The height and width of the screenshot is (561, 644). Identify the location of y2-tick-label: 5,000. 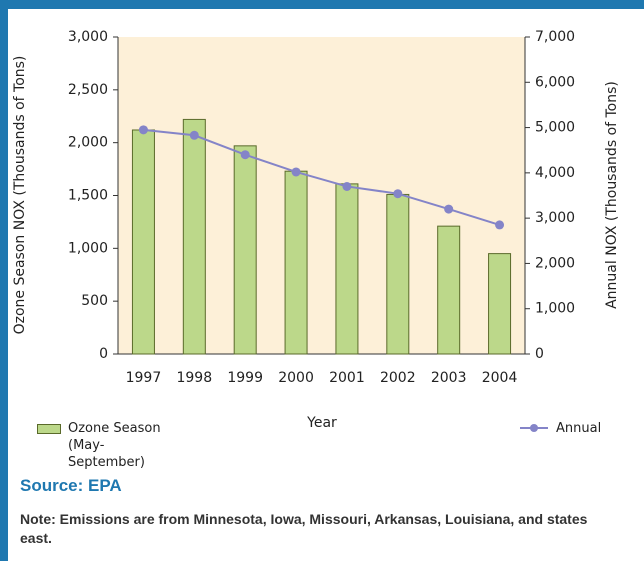
(555, 128).